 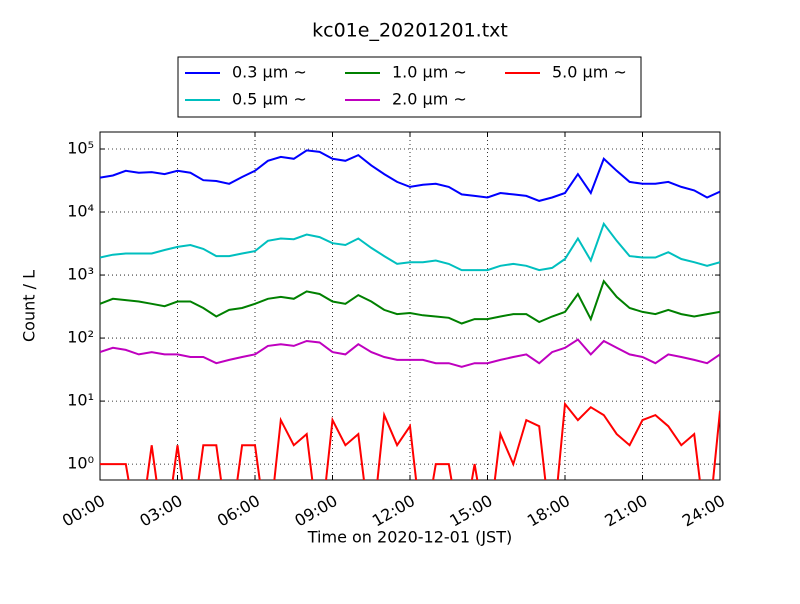 What do you see at coordinates (315, 511) in the screenshot?
I see `x-tick-label: 09:00` at bounding box center [315, 511].